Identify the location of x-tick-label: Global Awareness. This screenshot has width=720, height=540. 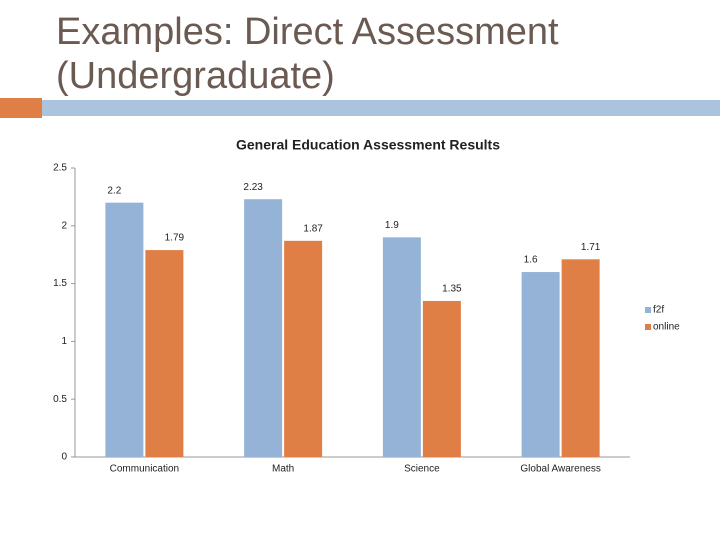
(560, 469).